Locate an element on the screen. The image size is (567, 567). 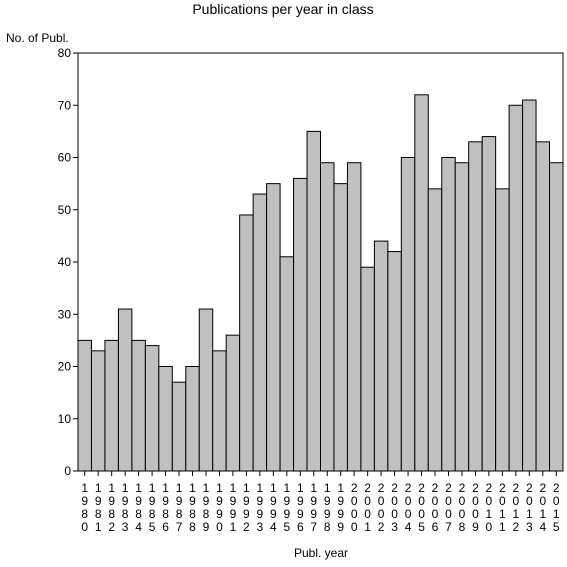
bar-1999 is located at coordinates (340, 327).